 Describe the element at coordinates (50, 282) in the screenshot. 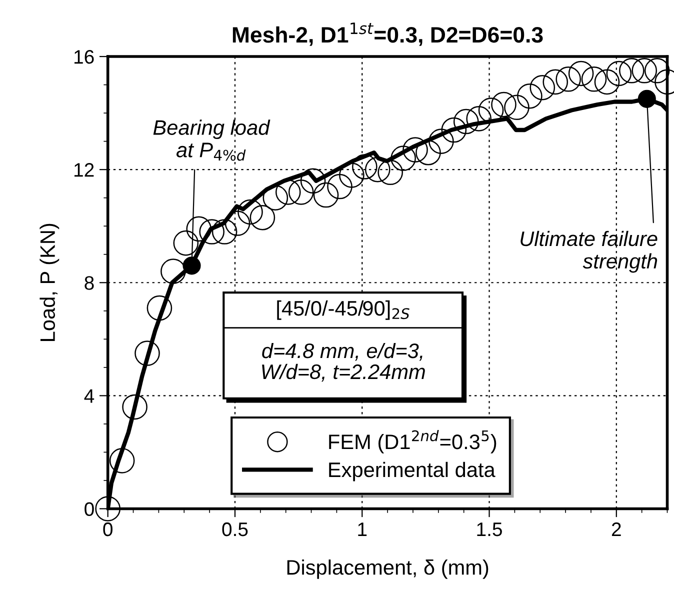

I see `y-axis-title: Load, P (KN)` at that location.